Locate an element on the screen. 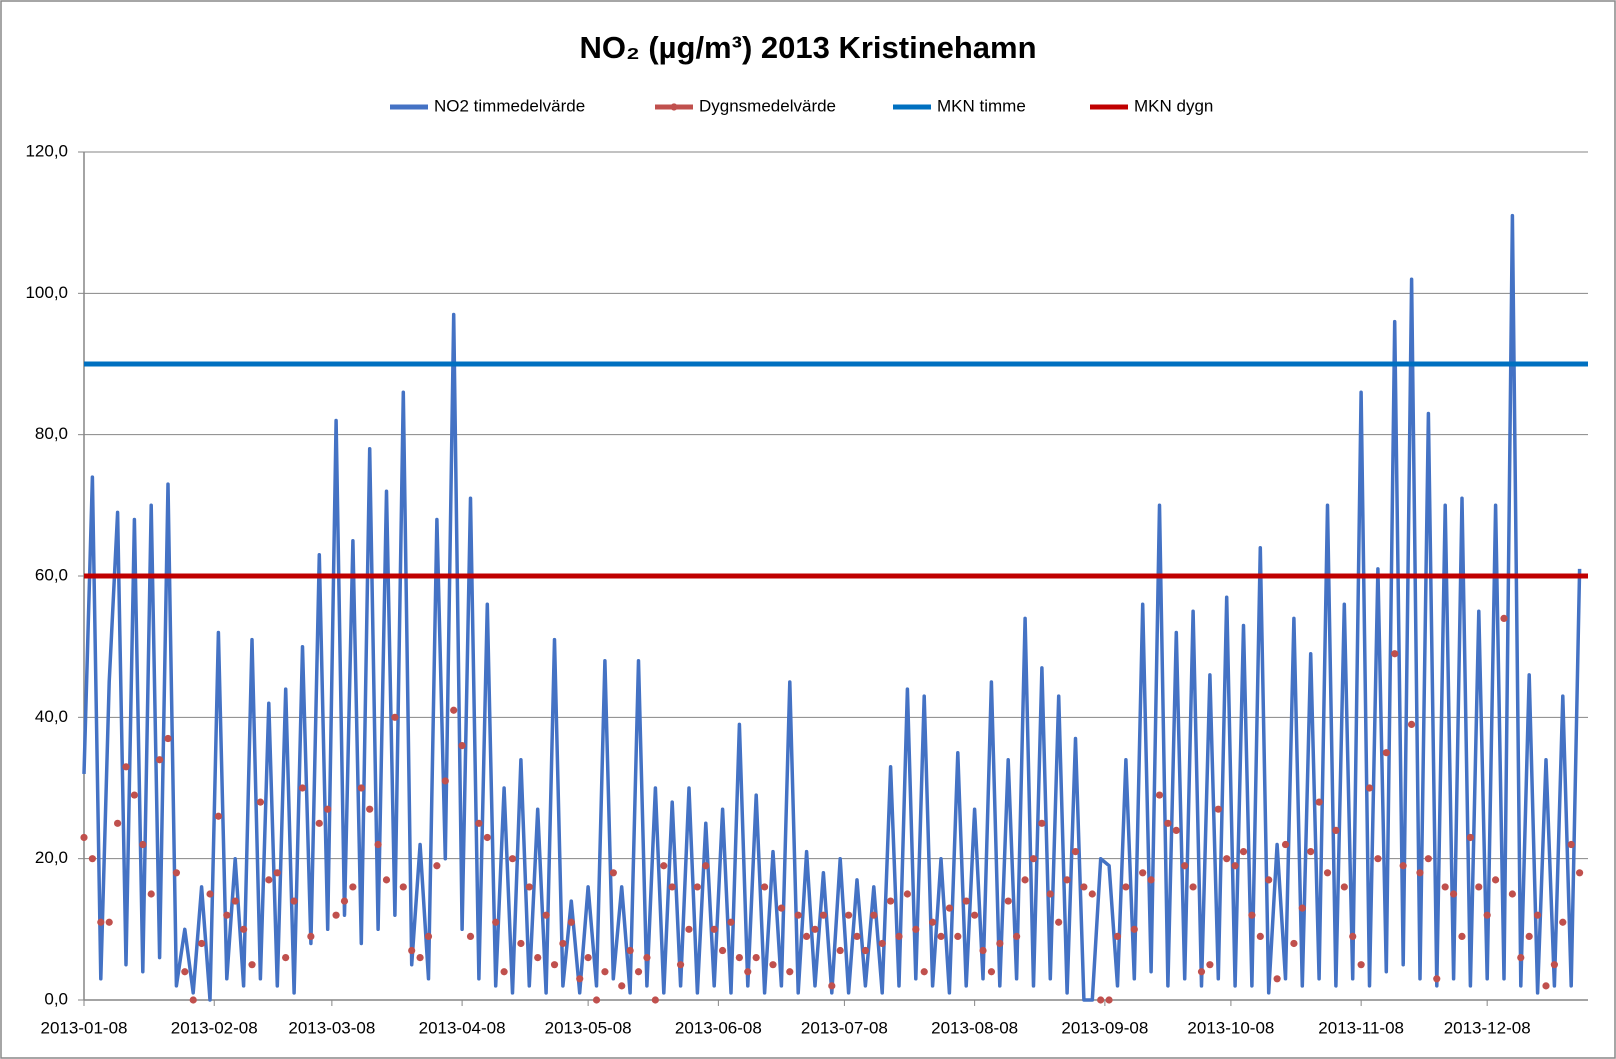 This screenshot has width=1616, height=1059. legend-label: MKN dygn is located at coordinates (1173, 105).